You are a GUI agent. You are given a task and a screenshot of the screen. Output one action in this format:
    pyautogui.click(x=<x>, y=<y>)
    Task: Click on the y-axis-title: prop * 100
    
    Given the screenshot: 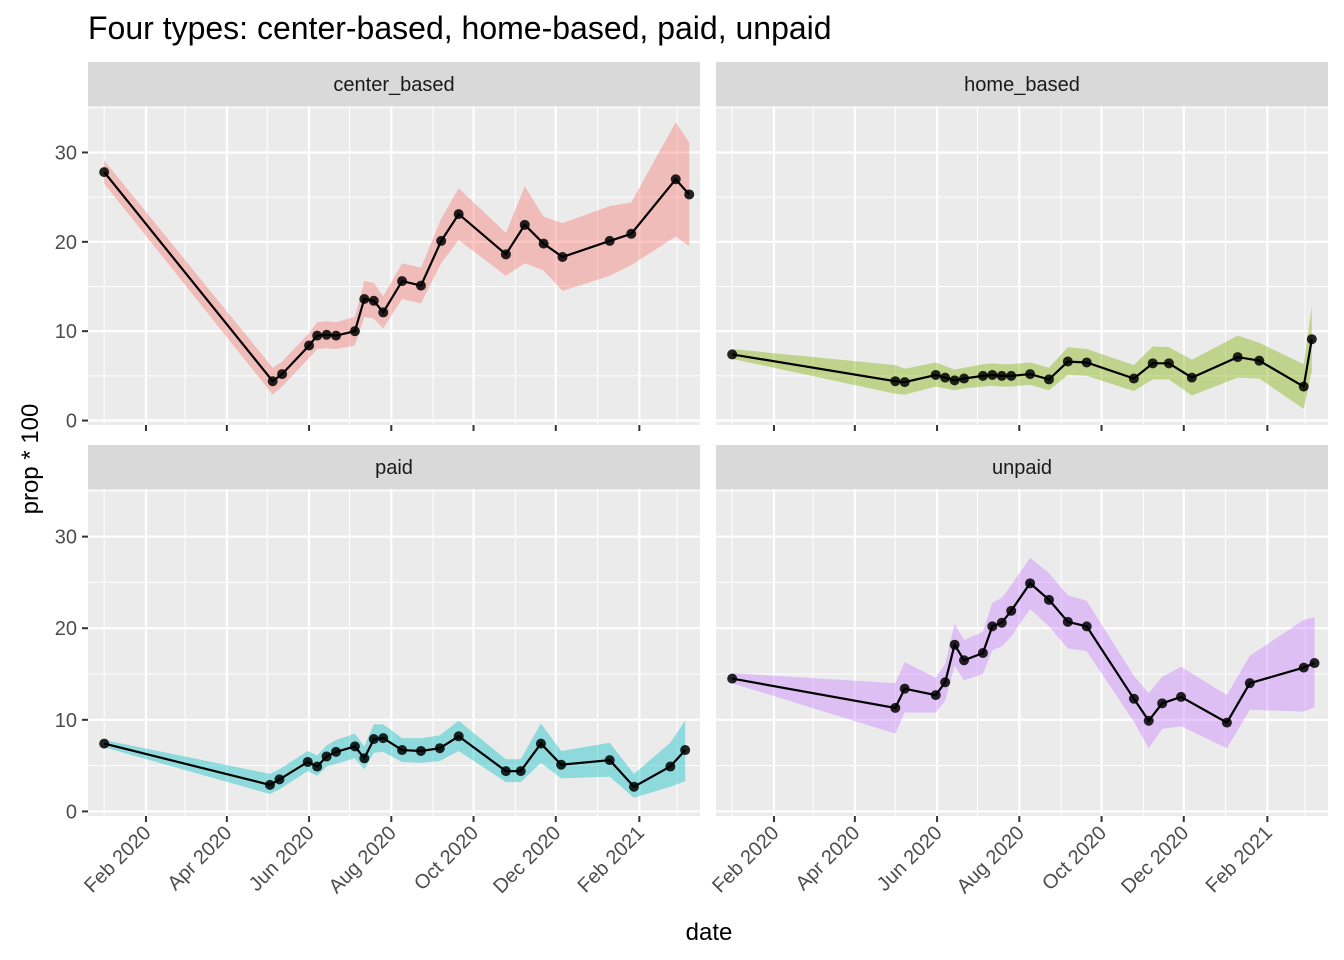 What is the action you would take?
    pyautogui.click(x=30, y=459)
    